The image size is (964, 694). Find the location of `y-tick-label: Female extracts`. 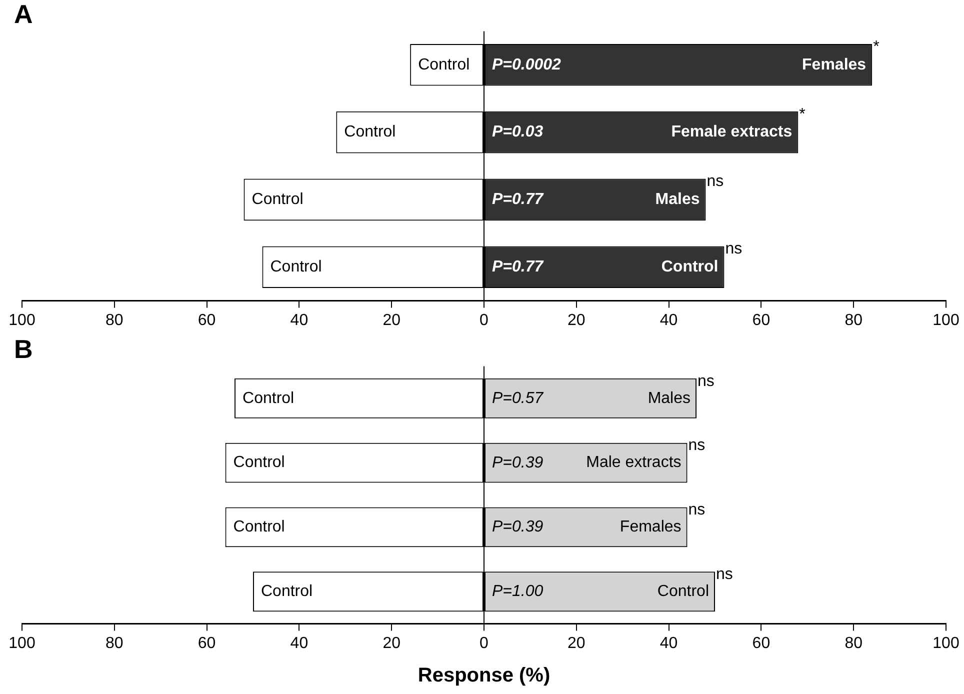

y-tick-label: Female extracts is located at coordinates (731, 132).